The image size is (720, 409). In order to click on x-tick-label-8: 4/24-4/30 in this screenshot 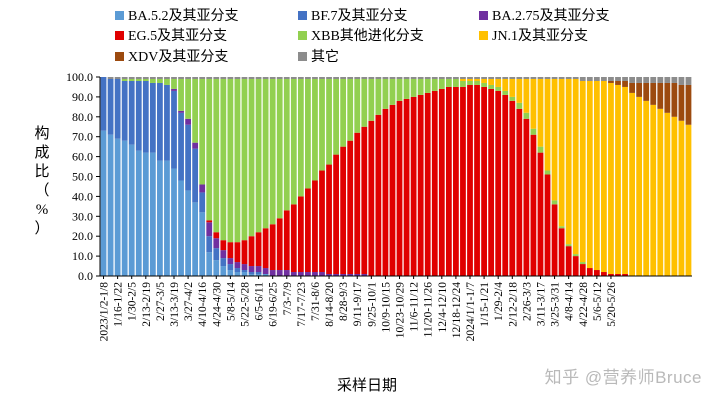, I will do `click(217, 304)`.